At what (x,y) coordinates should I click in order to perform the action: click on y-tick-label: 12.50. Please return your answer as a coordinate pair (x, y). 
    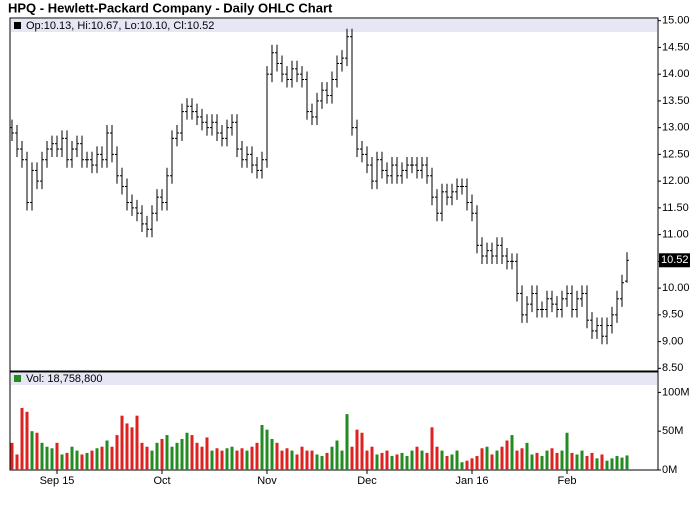
    Looking at the image, I should click on (676, 154).